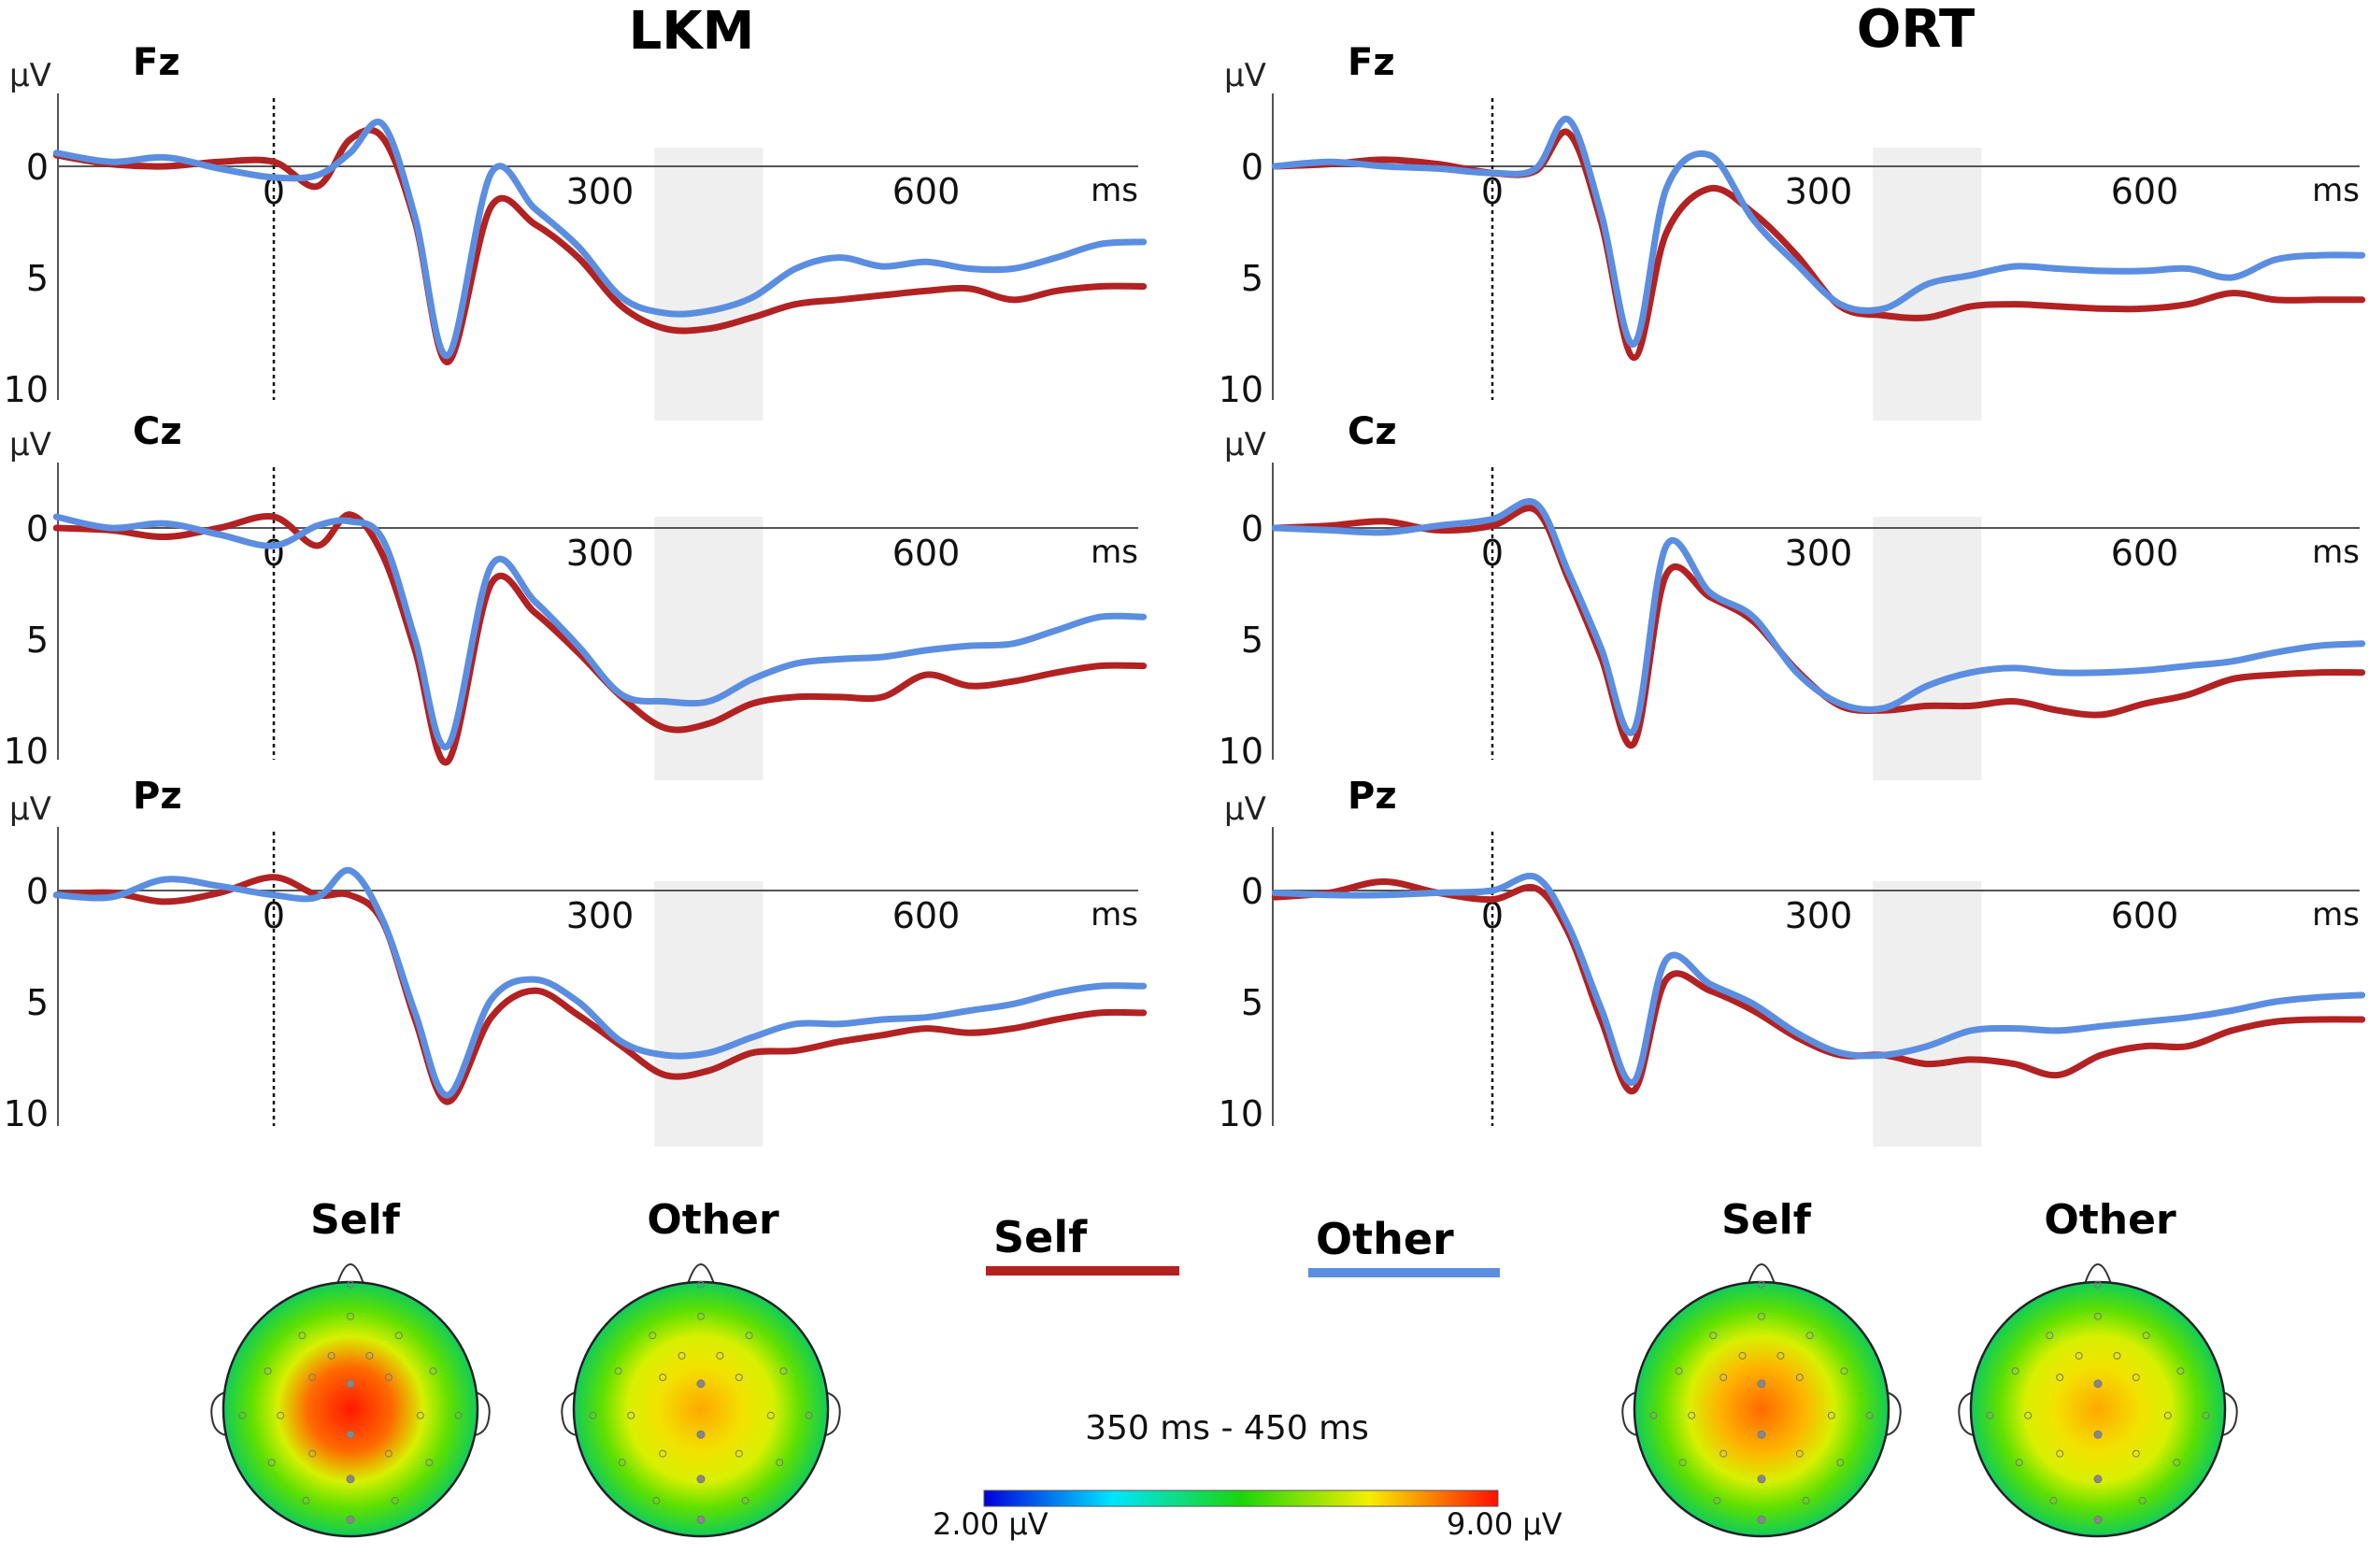 The width and height of the screenshot is (2368, 1568). Describe the element at coordinates (1818, 232) in the screenshot. I see `series-line-other-ort-fz` at that location.